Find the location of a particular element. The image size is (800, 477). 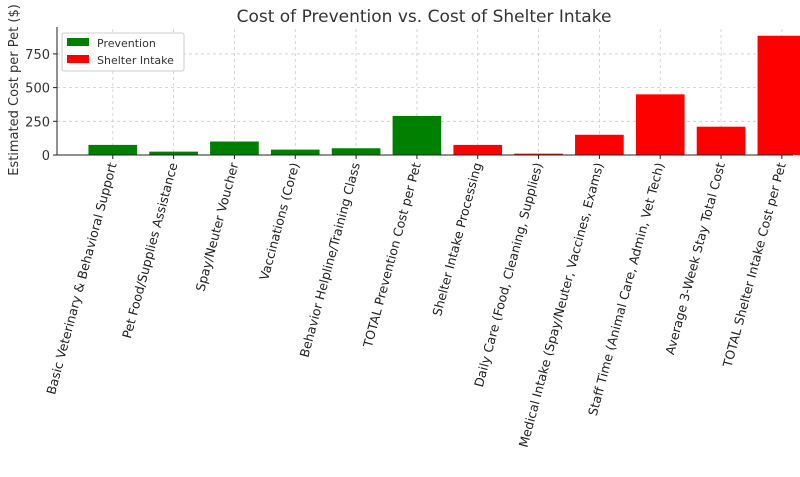

x-tick-label: Behavior Helpline/Training Class is located at coordinates (329, 260).